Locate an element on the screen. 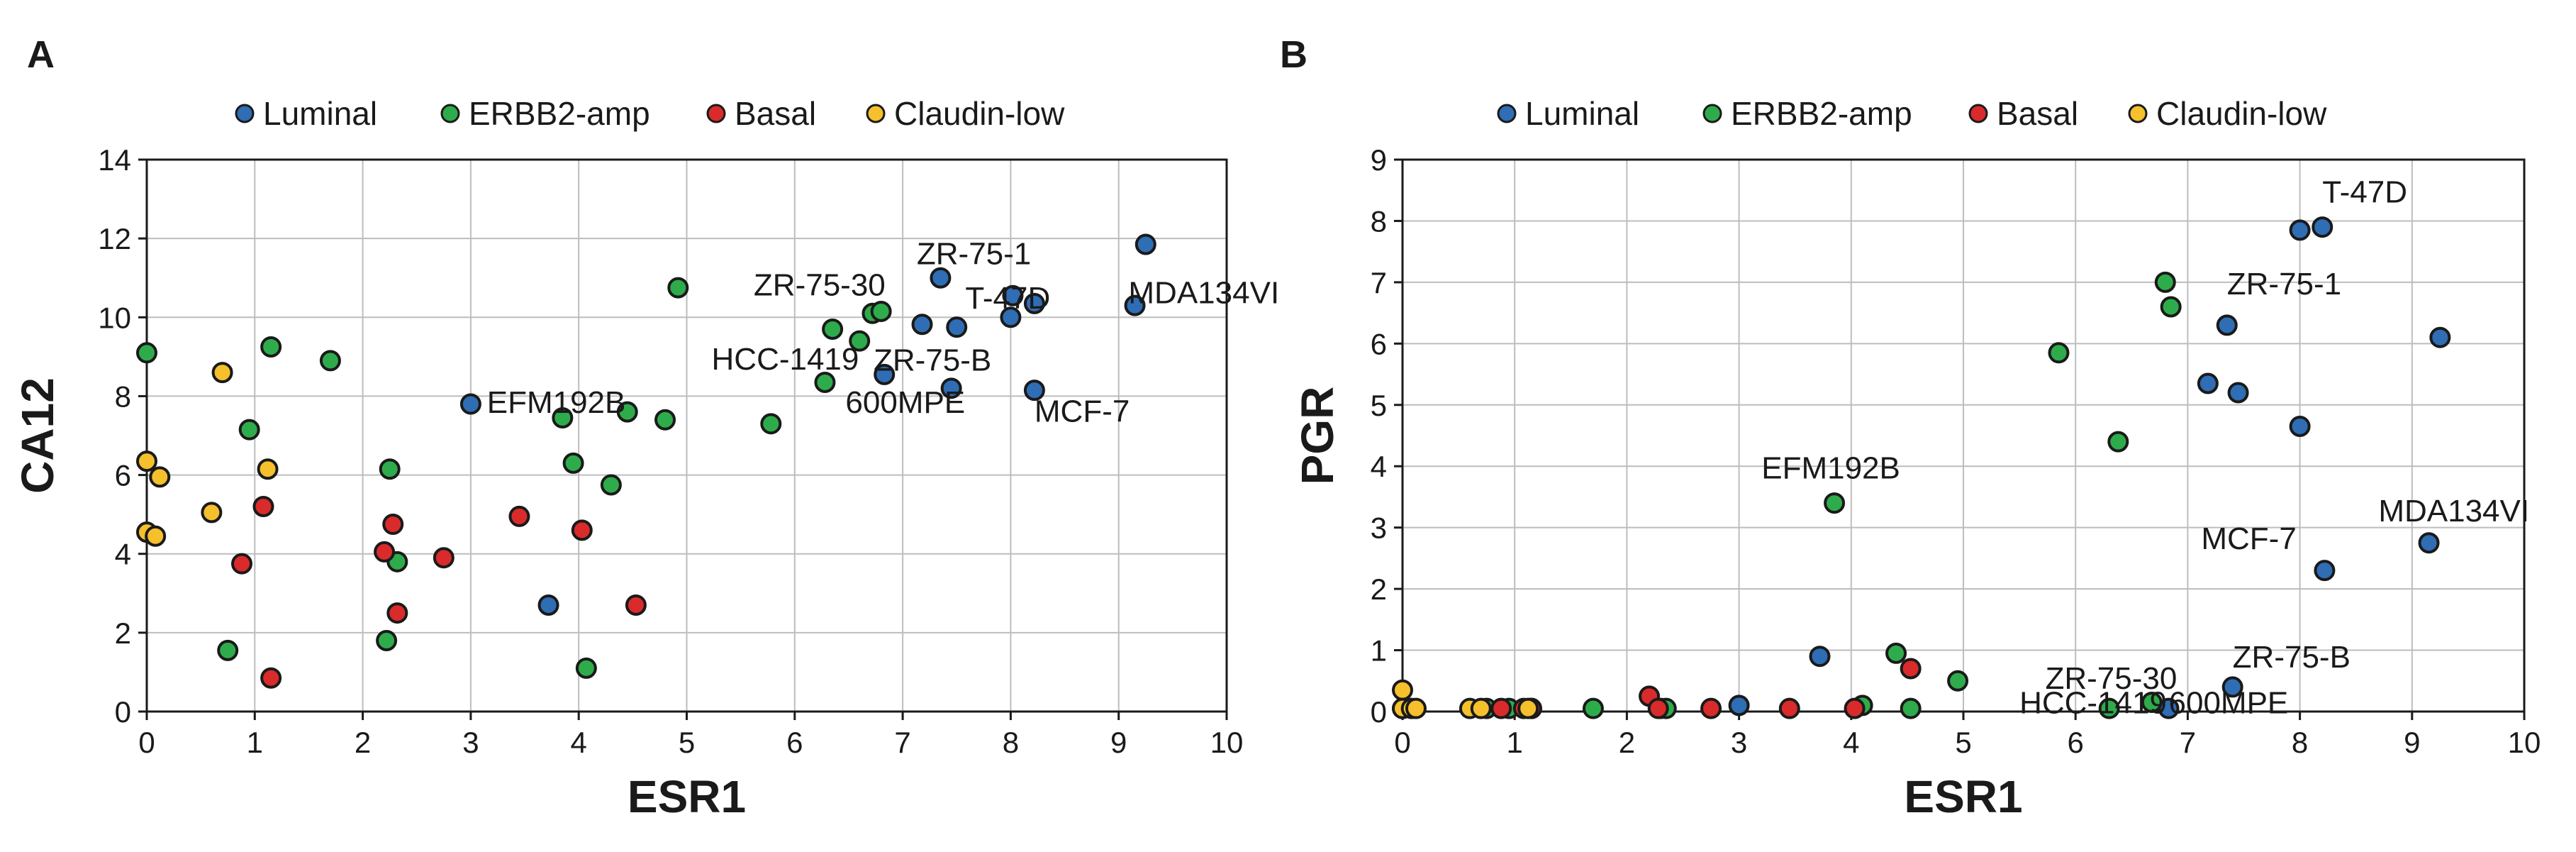 The width and height of the screenshot is (2576, 852). y-tick-label: 10 is located at coordinates (115, 317).